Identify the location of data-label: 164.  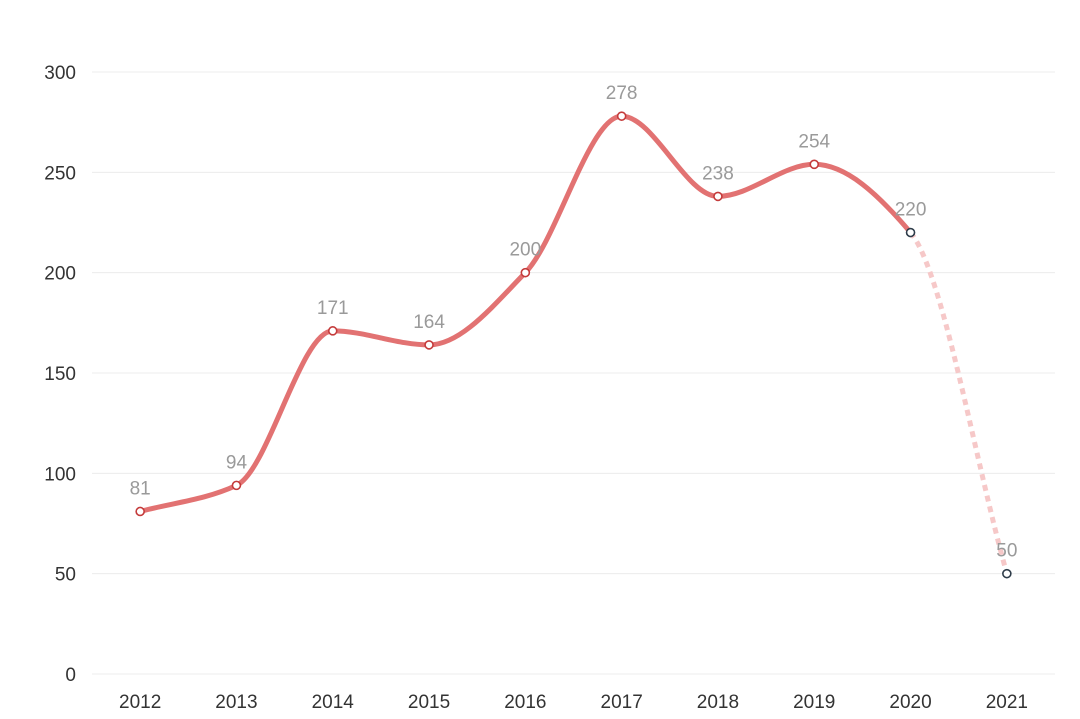
(429, 322).